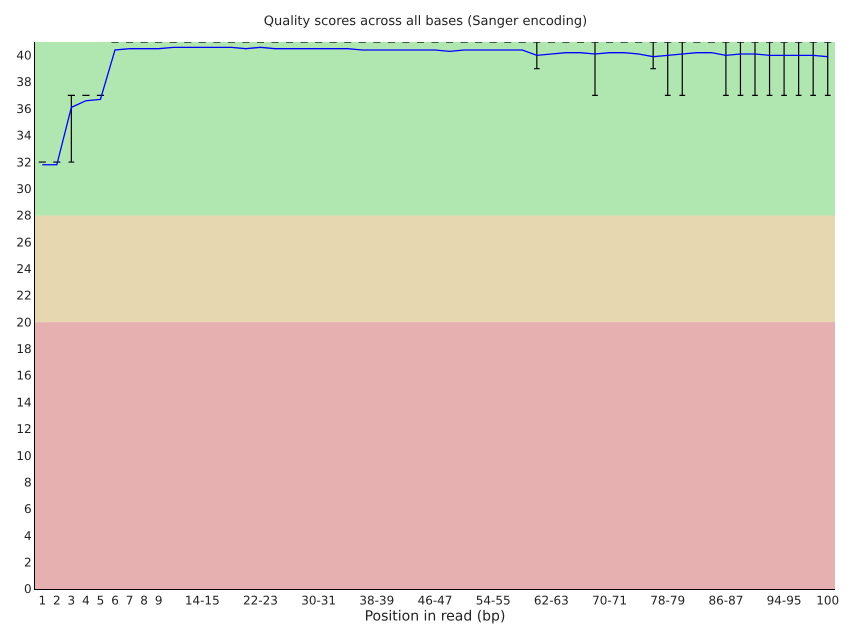 This screenshot has height=637, width=851. What do you see at coordinates (57, 600) in the screenshot?
I see `x-tick-label: 2` at bounding box center [57, 600].